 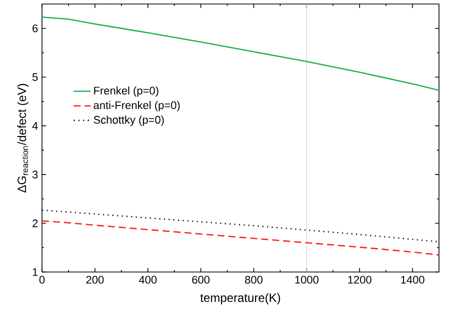 I want to click on legend-label: Frenkel (p=0), so click(x=126, y=91).